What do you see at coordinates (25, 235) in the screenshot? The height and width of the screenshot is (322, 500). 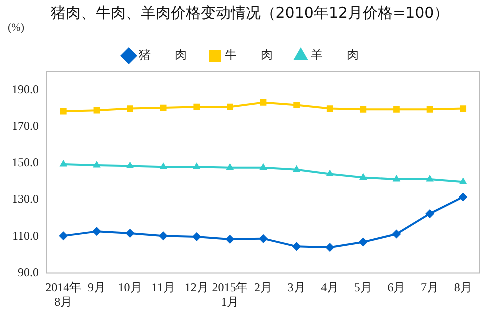 I see `y-tick-label: 110.0` at bounding box center [25, 235].